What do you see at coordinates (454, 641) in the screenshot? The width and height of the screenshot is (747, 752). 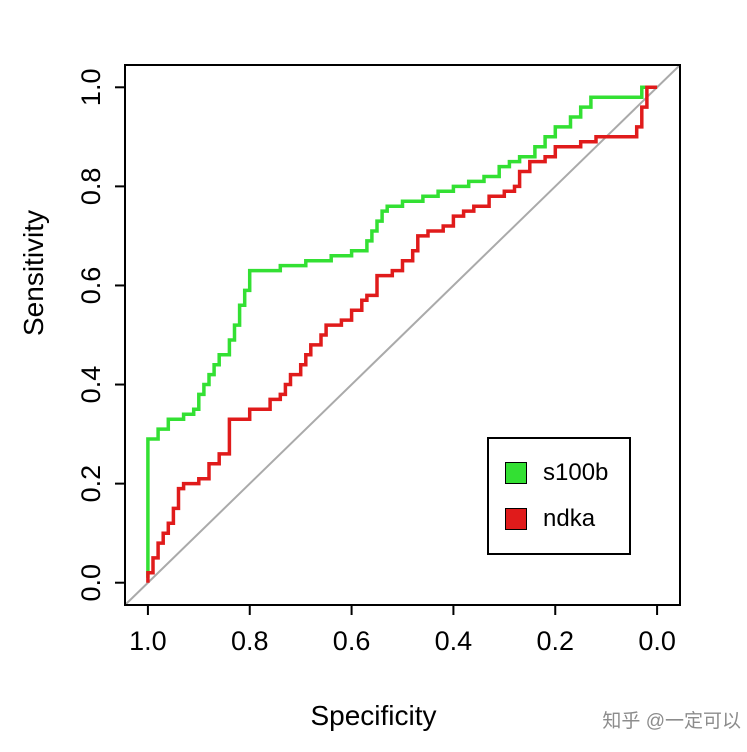 I see `x-tick-label: 0.4` at bounding box center [454, 641].